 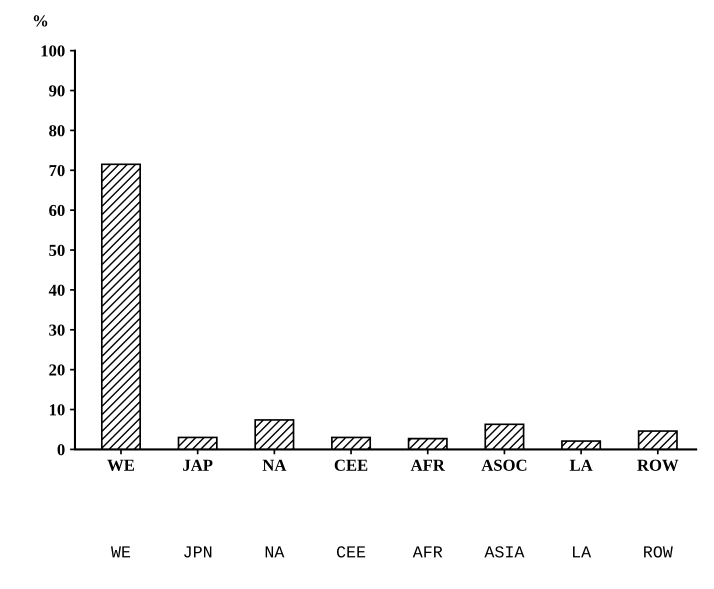 What do you see at coordinates (53, 51) in the screenshot?
I see `y-tick-label: 100` at bounding box center [53, 51].